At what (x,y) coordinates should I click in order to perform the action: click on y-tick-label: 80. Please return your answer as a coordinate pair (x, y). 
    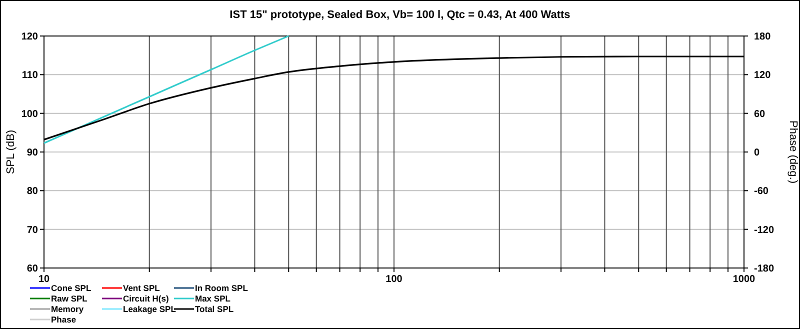
    Looking at the image, I should click on (32, 192).